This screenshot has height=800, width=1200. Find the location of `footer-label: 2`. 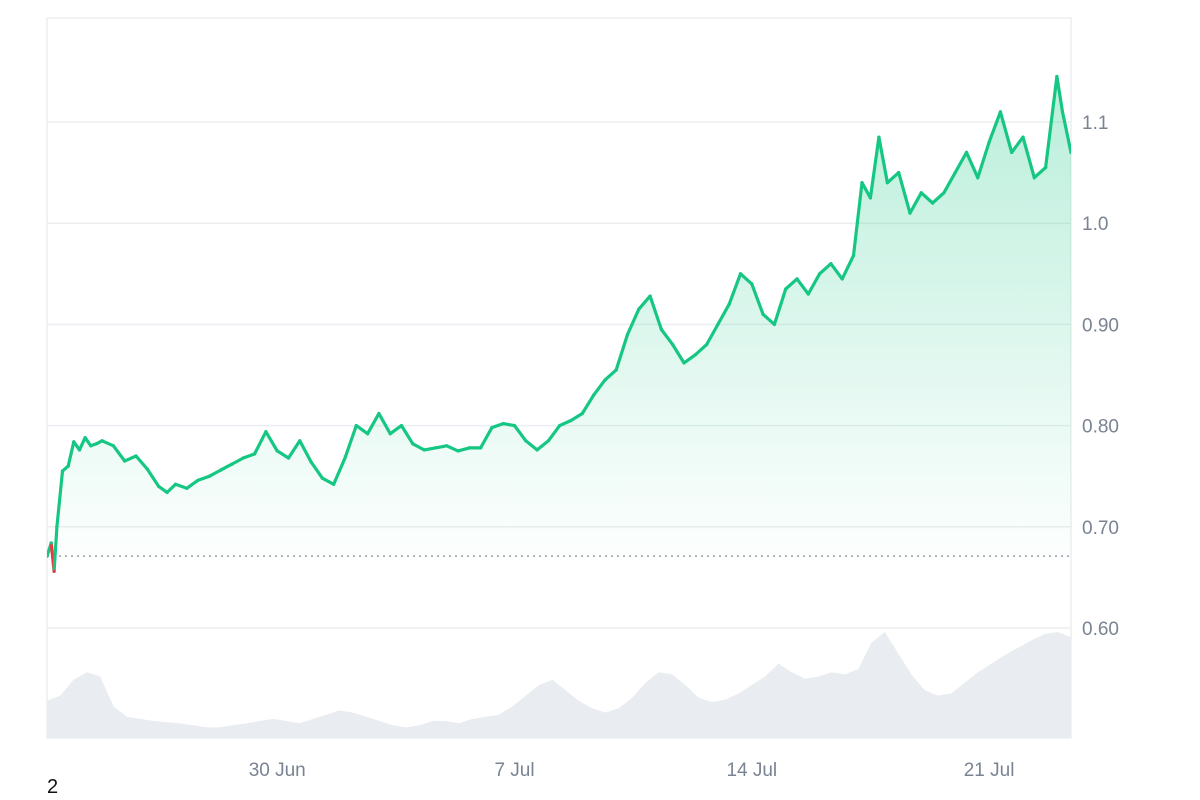

footer-label: 2 is located at coordinates (53, 787).